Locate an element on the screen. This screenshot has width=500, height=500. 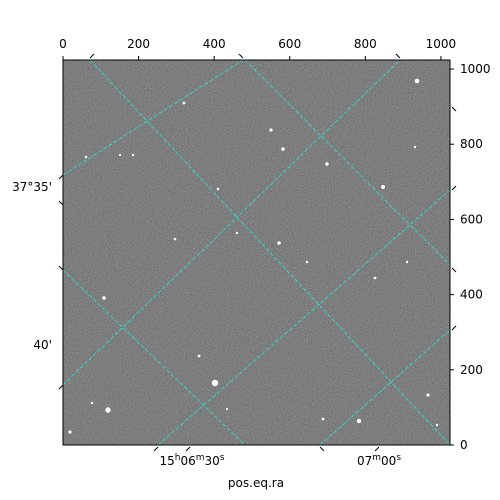
right-tick-label-3: 600 is located at coordinates (471, 219).